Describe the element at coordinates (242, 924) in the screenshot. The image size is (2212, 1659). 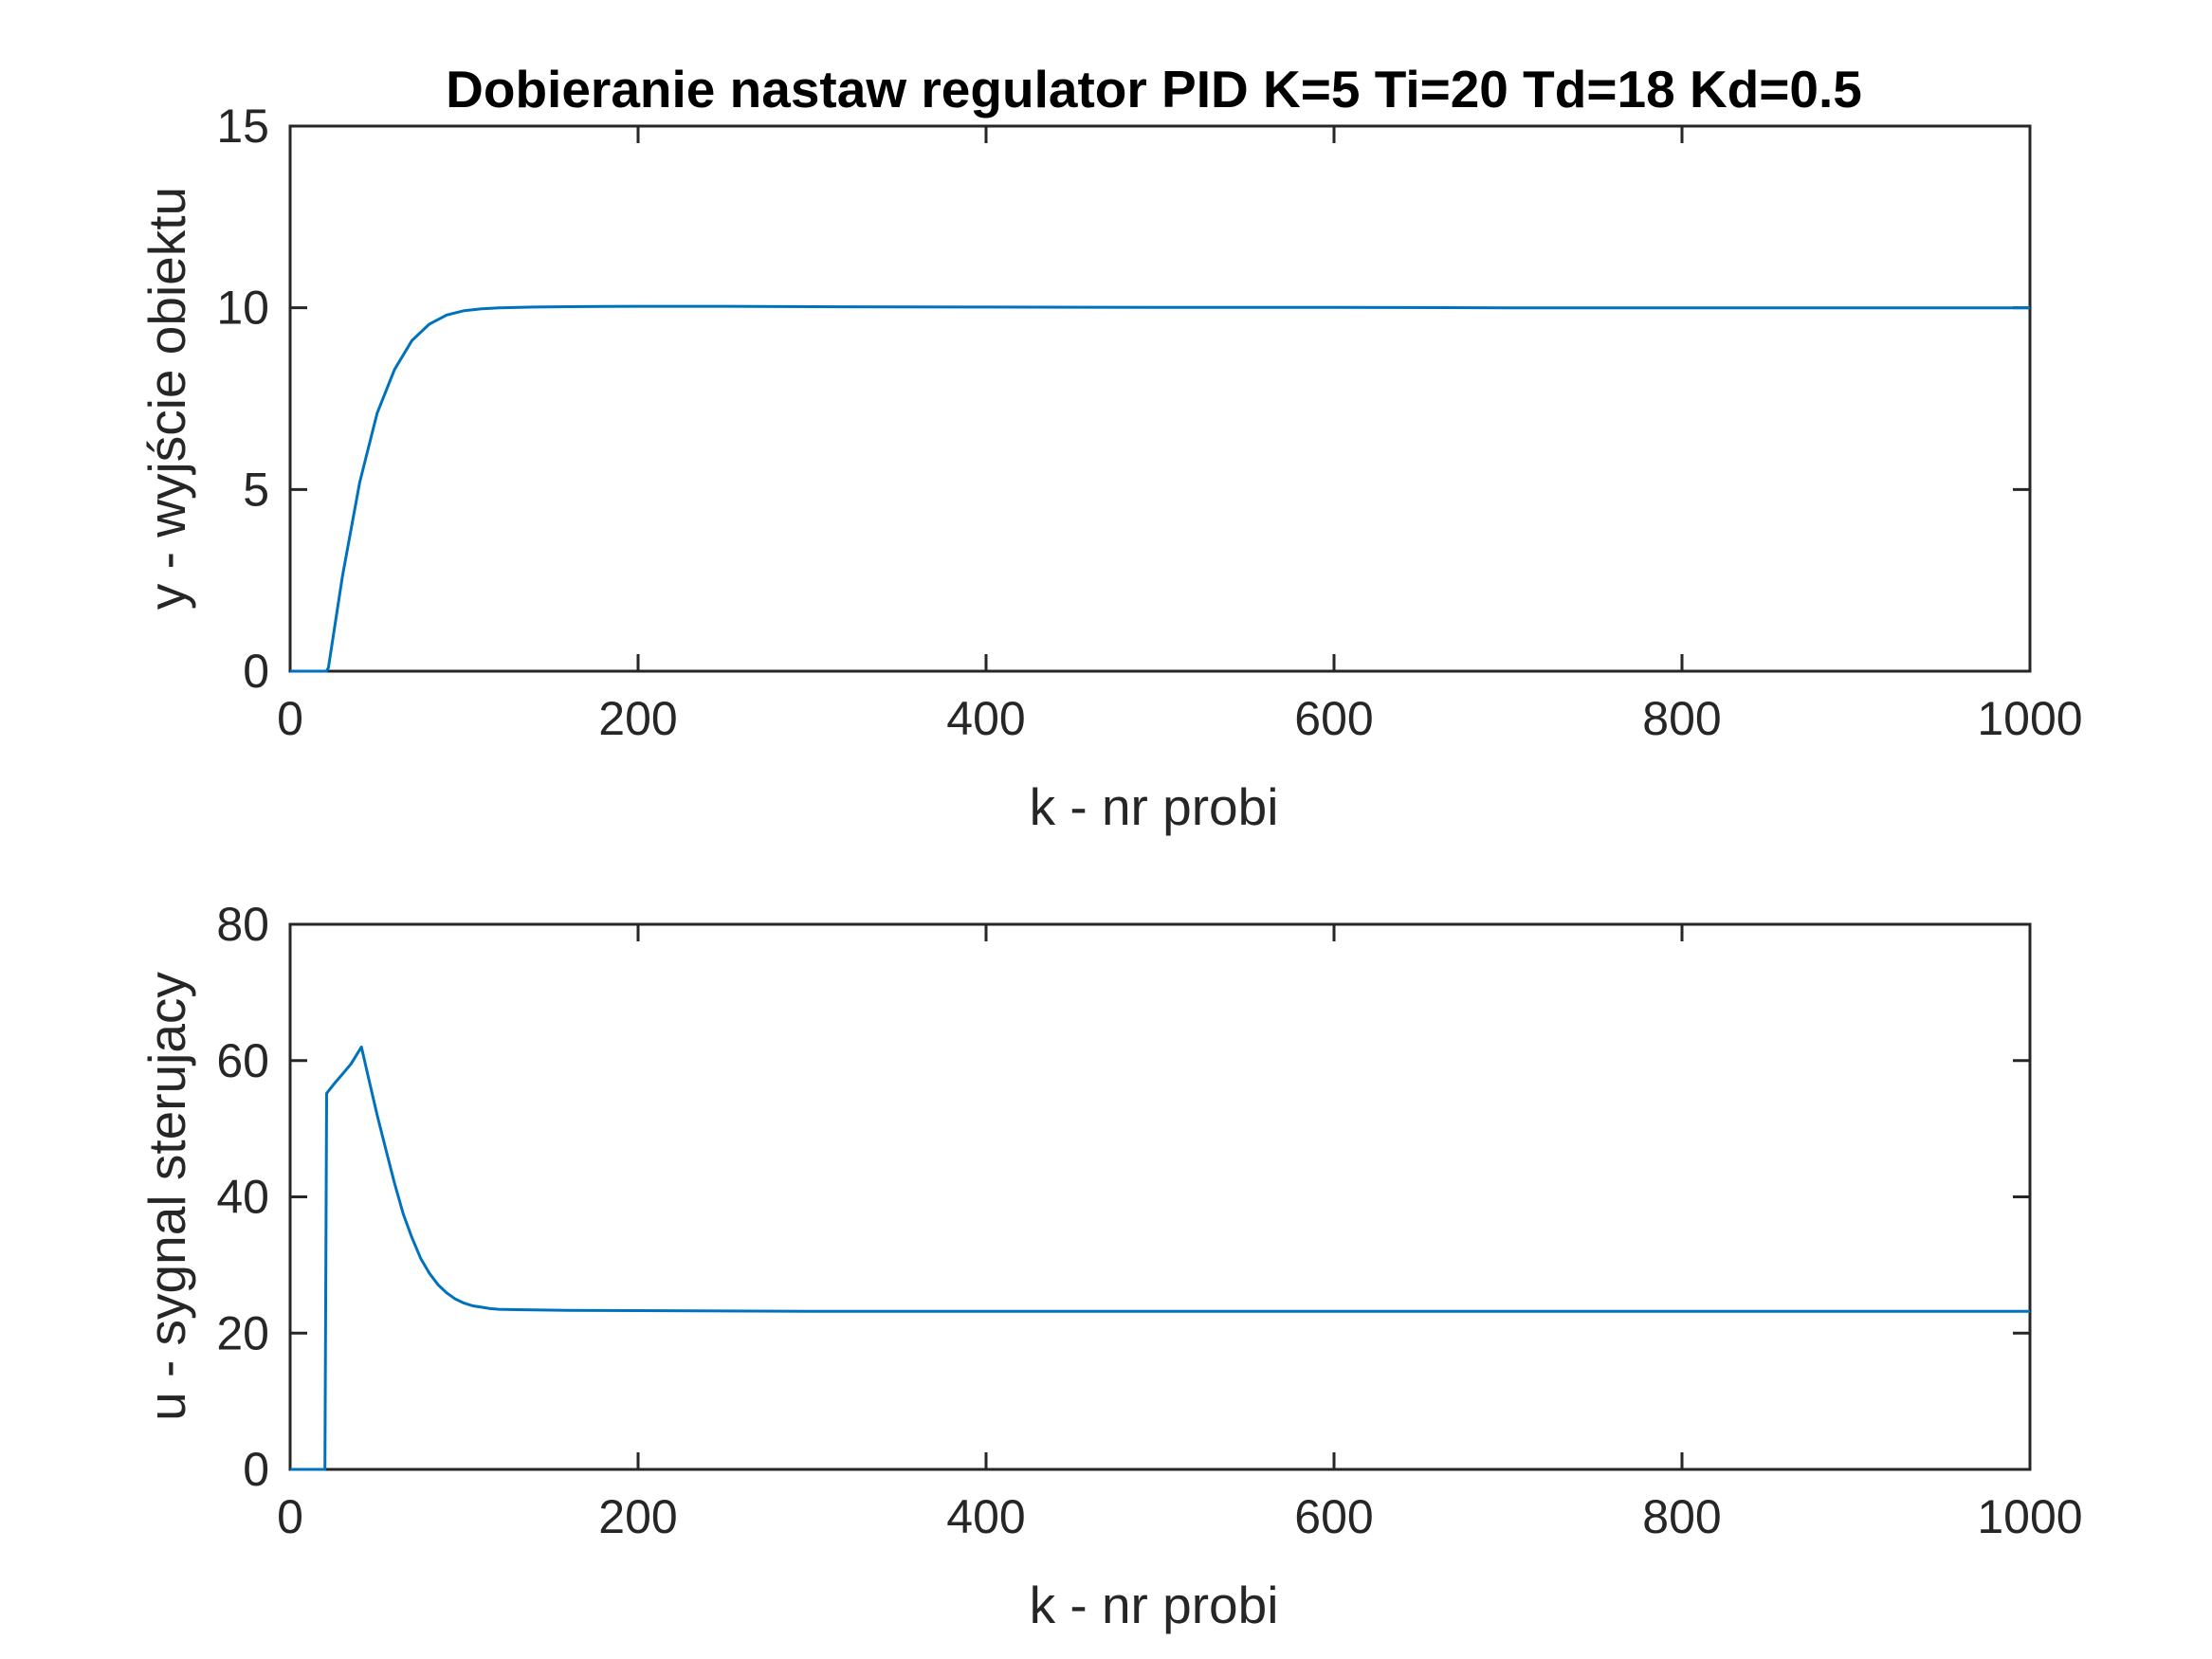
I see `y-tick-label-4: 80` at that location.